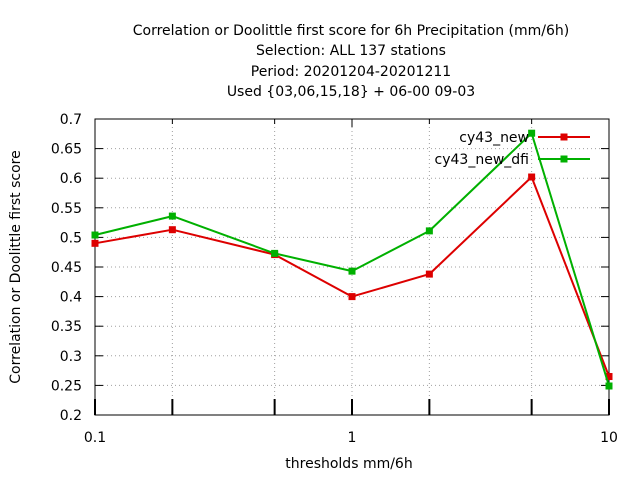 This screenshot has width=640, height=480. I want to click on x-tick-label: 1, so click(352, 438).